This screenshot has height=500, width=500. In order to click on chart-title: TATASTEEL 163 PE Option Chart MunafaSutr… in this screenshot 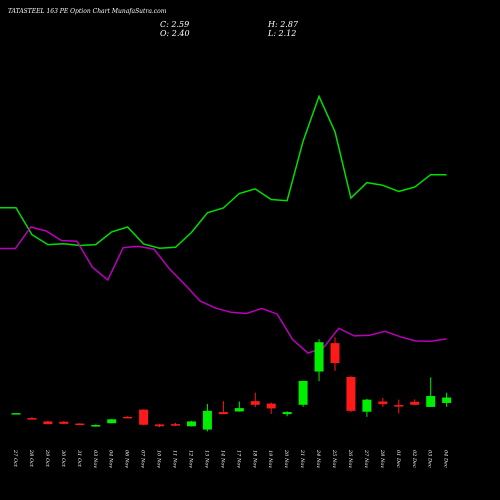, I will do `click(87, 11)`.